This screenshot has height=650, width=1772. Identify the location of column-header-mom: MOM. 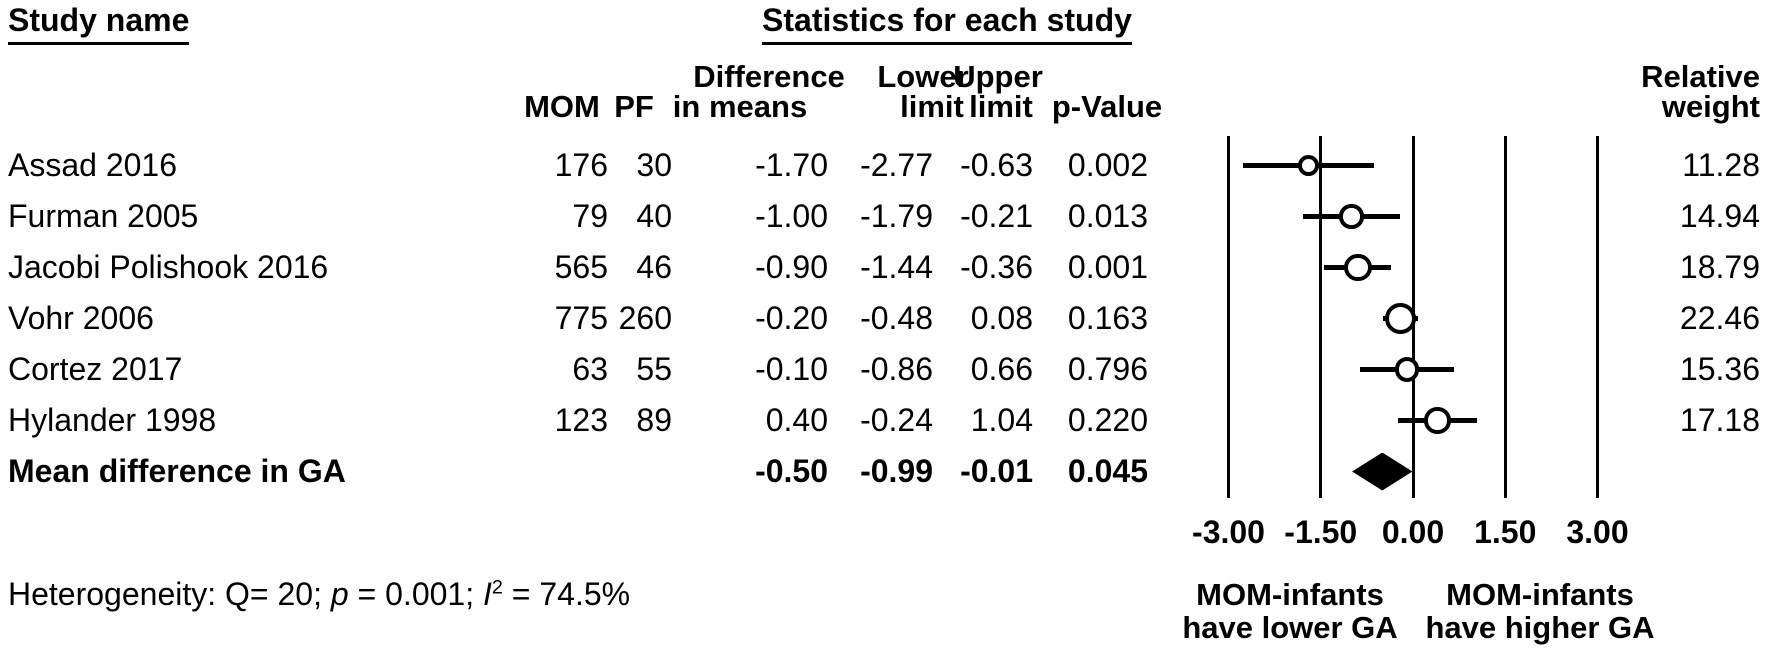
(562, 106).